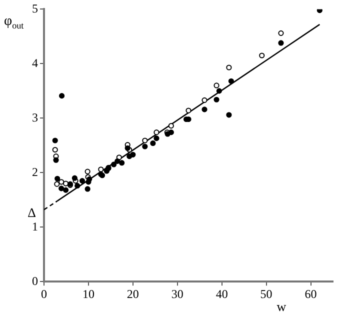  I want to click on x-tick-label: 40, so click(222, 293).